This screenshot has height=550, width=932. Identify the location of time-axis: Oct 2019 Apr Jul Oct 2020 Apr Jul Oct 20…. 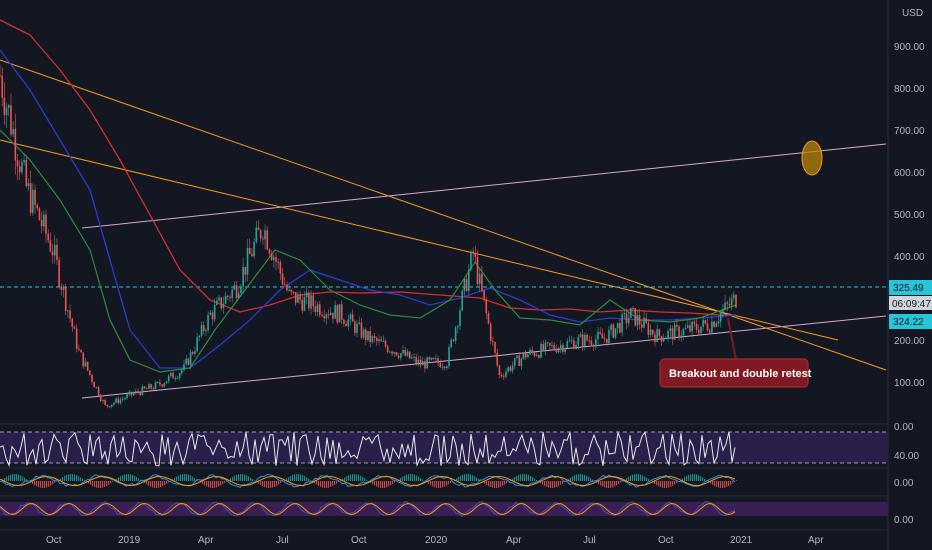
(444, 537).